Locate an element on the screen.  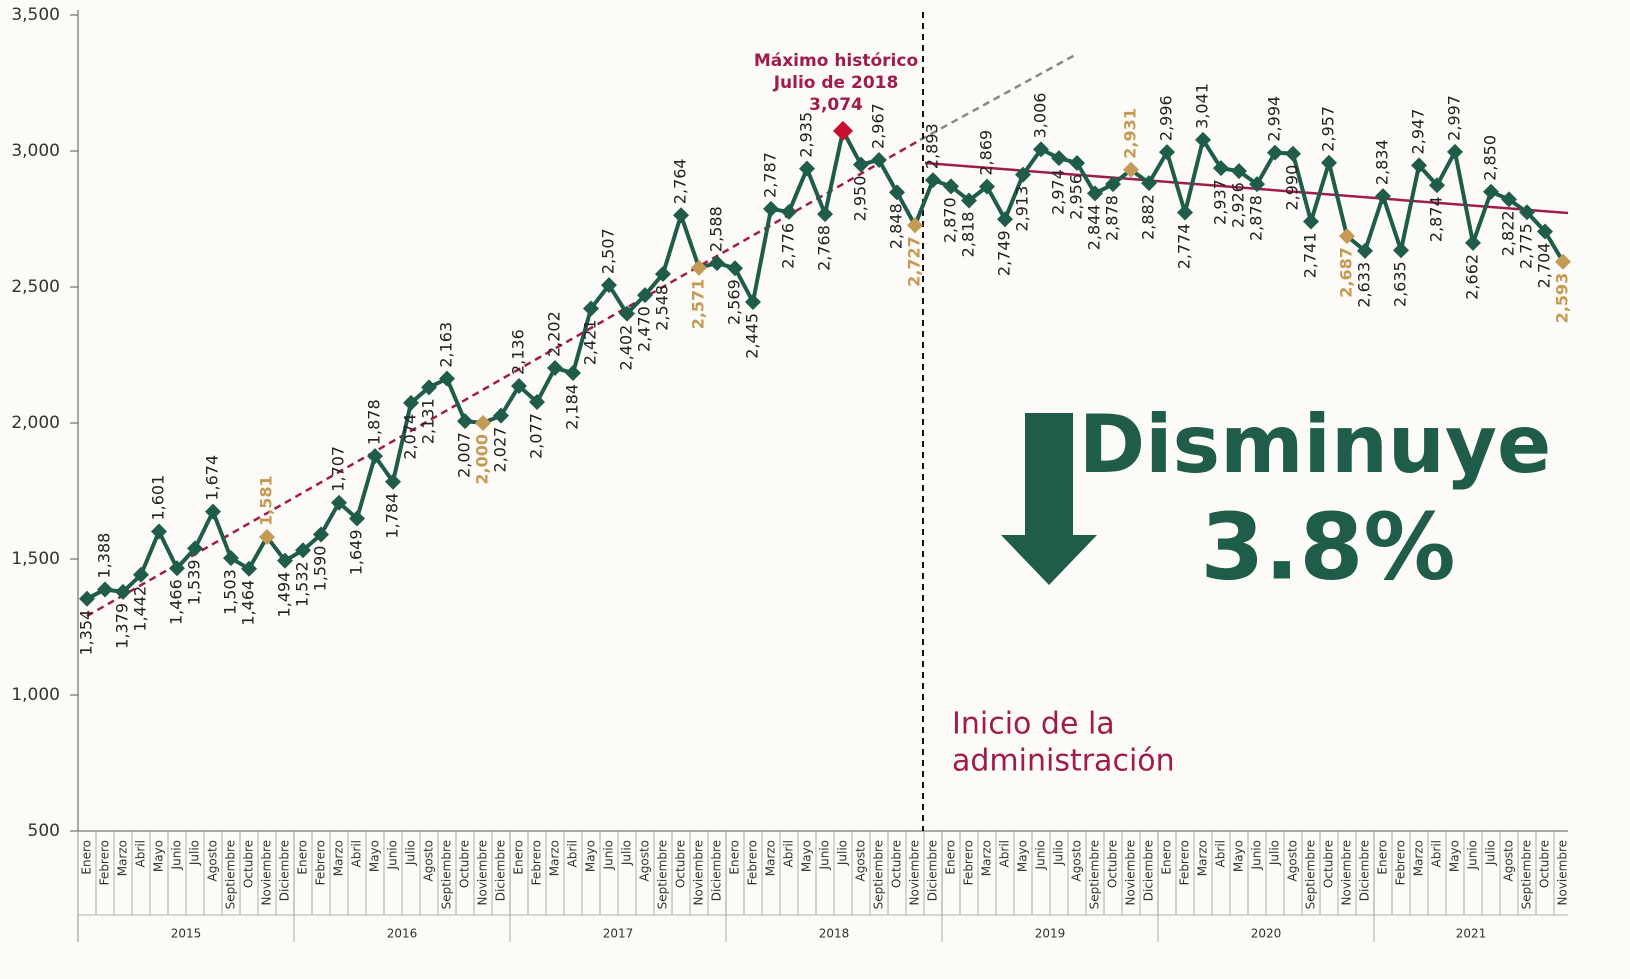
value-label: 2,470 is located at coordinates (644, 329).